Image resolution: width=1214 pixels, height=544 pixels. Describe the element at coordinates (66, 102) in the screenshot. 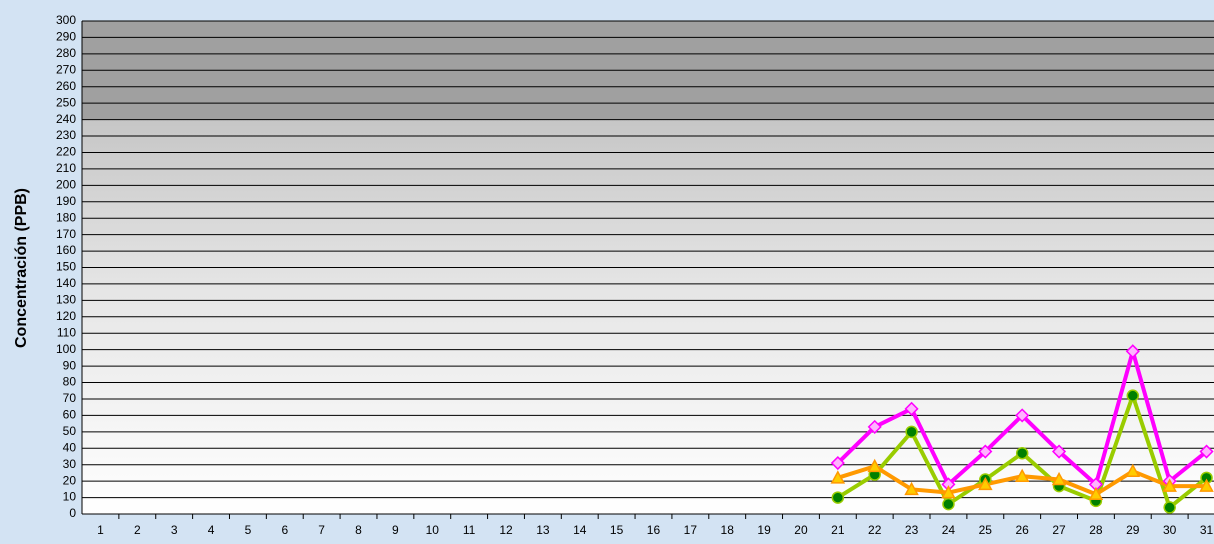

I see `y-tick-label: 250` at that location.